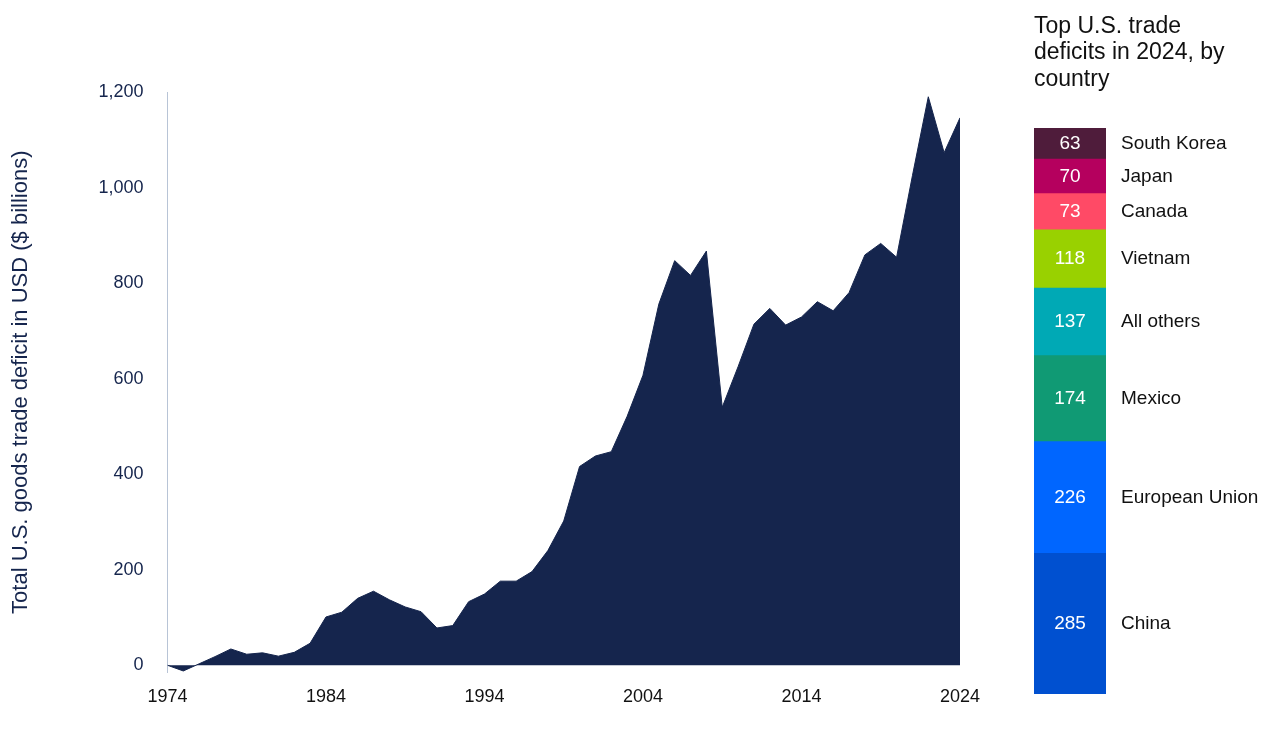  What do you see at coordinates (138, 664) in the screenshot?
I see `y-tick-label: 0` at bounding box center [138, 664].